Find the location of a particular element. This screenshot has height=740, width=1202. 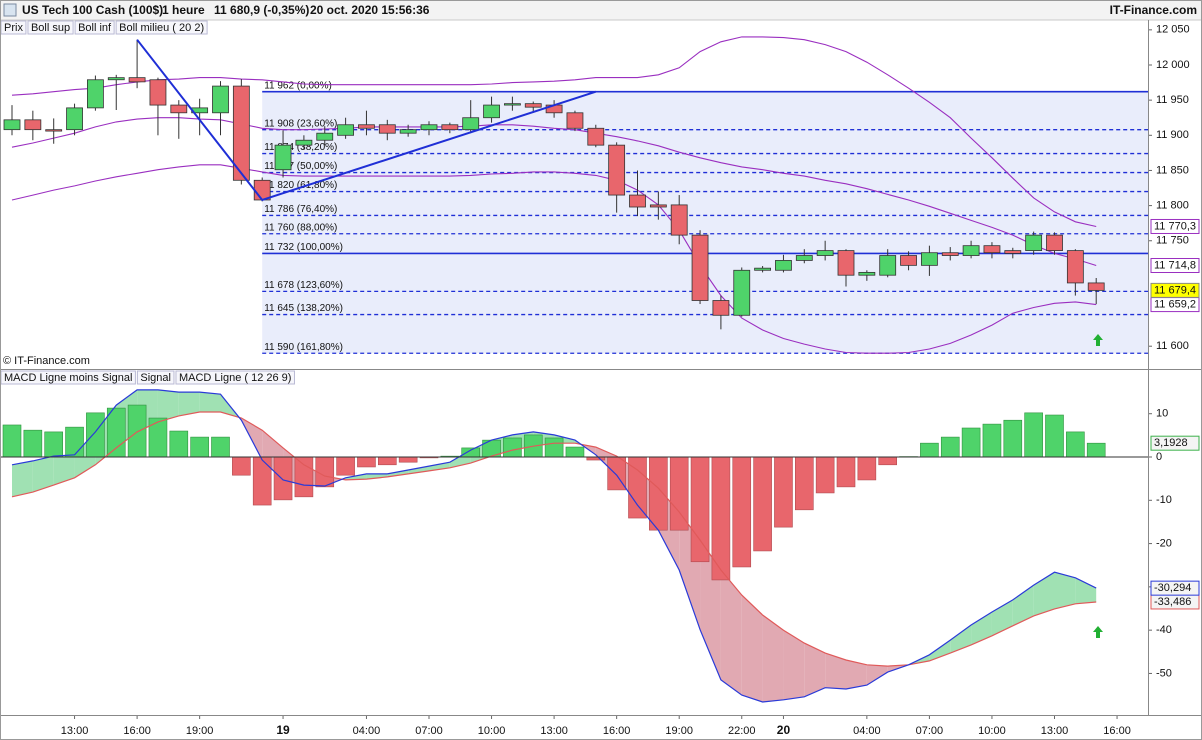

fib-label: 11 786 (76,40%) is located at coordinates (300, 209).